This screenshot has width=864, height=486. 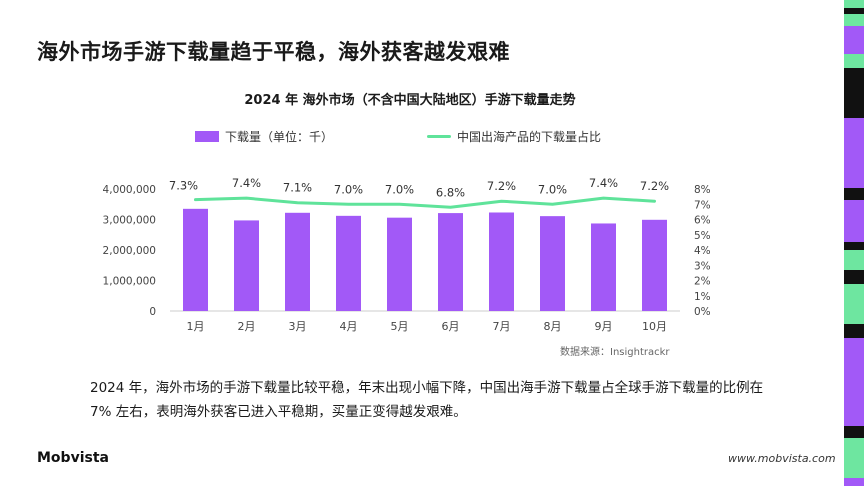 What do you see at coordinates (129, 282) in the screenshot?
I see `y-left-tick-label: 1,000,000` at bounding box center [129, 282].